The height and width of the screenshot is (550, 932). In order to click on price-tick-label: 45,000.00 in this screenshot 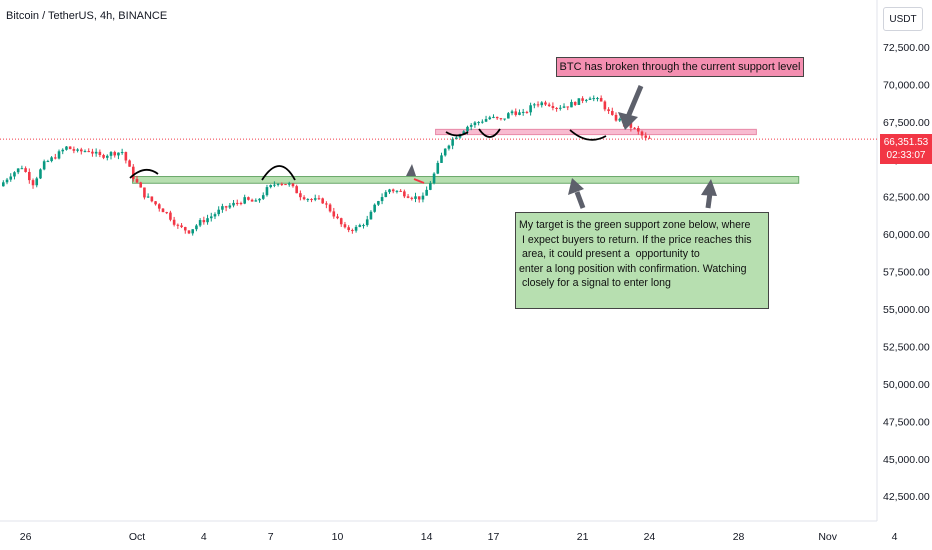, I will do `click(906, 460)`.